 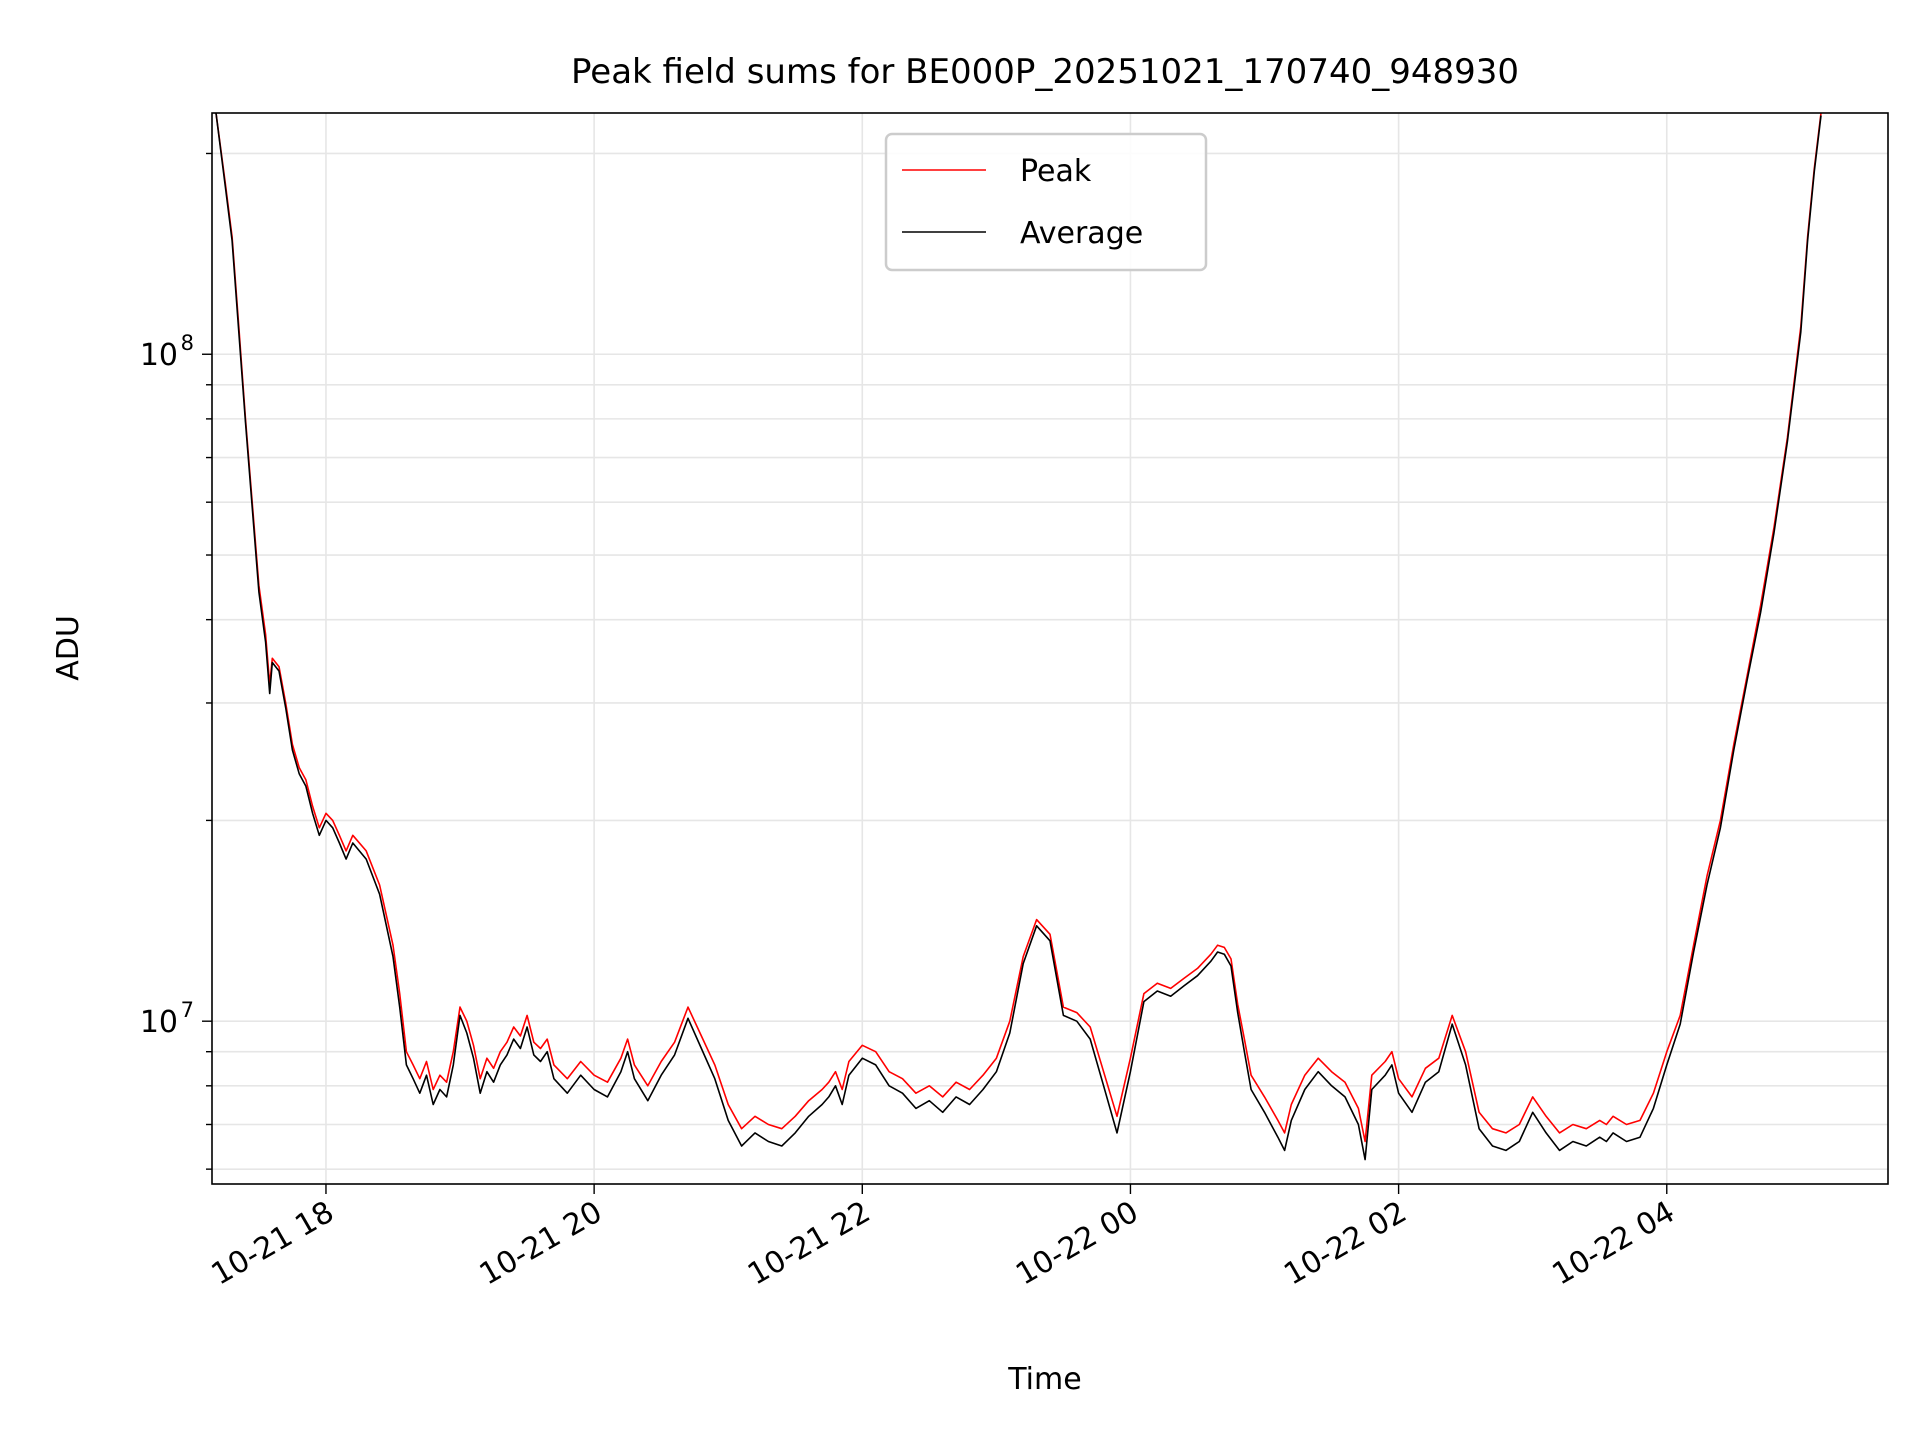 What do you see at coordinates (187, 343) in the screenshot?
I see `y-tick-label-exponent: 8` at bounding box center [187, 343].